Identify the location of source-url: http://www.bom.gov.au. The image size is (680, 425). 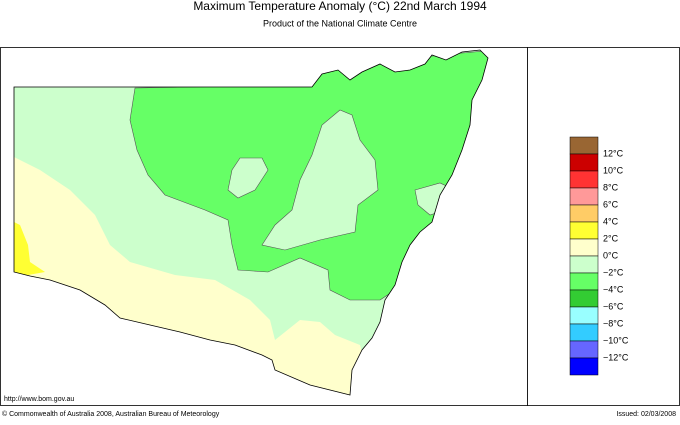
(39, 399).